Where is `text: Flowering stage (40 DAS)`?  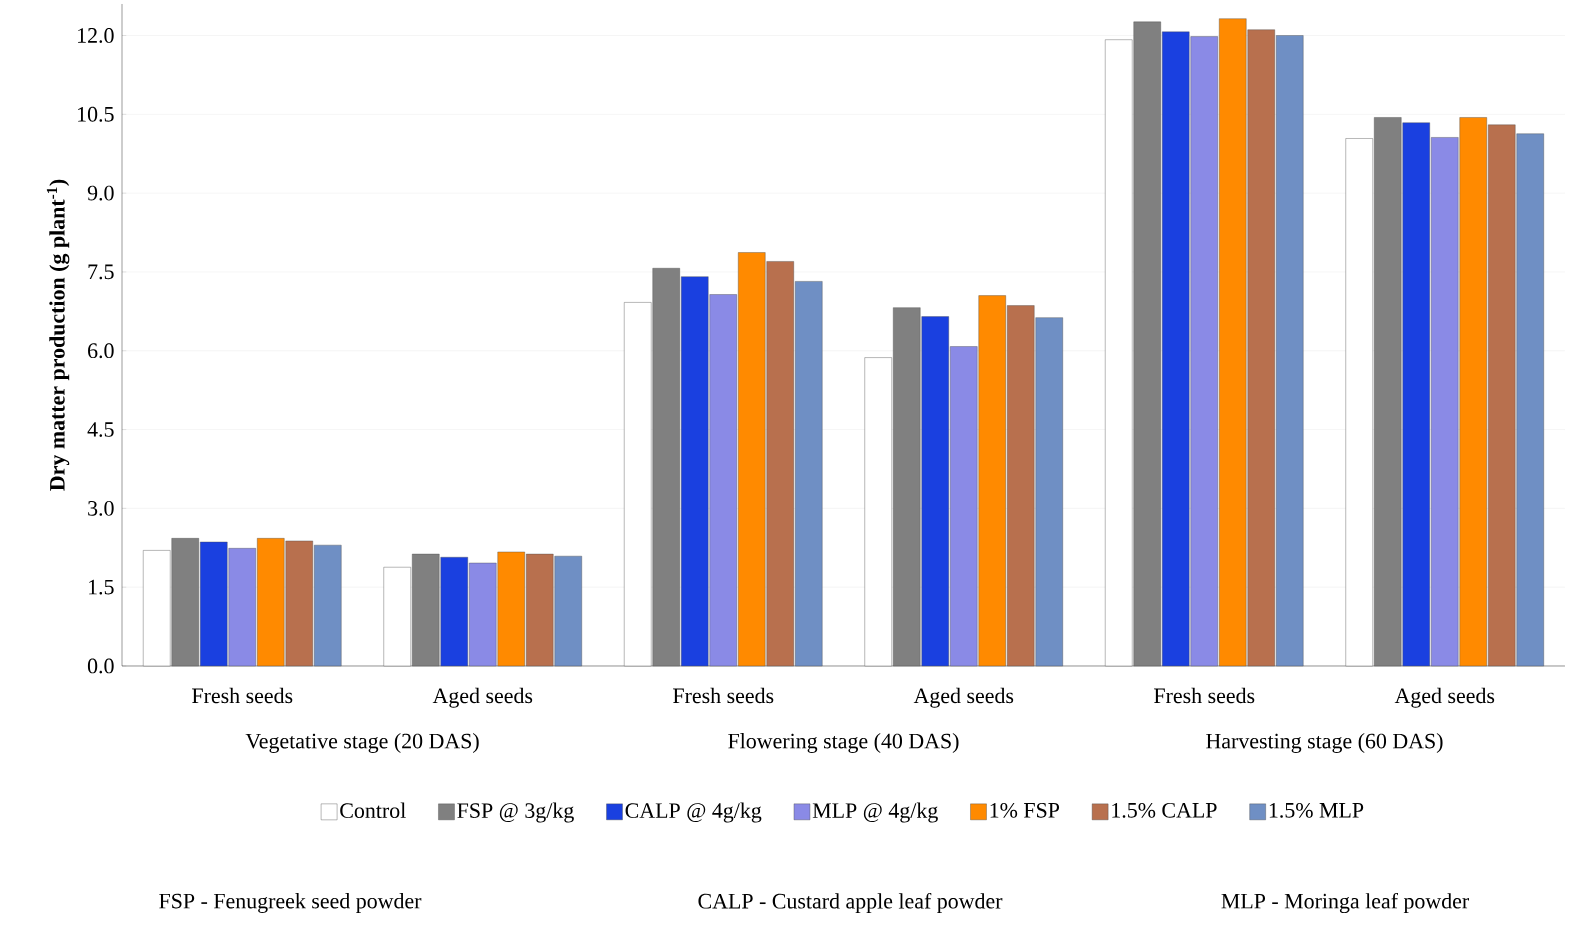 text: Flowering stage (40 DAS) is located at coordinates (843, 743).